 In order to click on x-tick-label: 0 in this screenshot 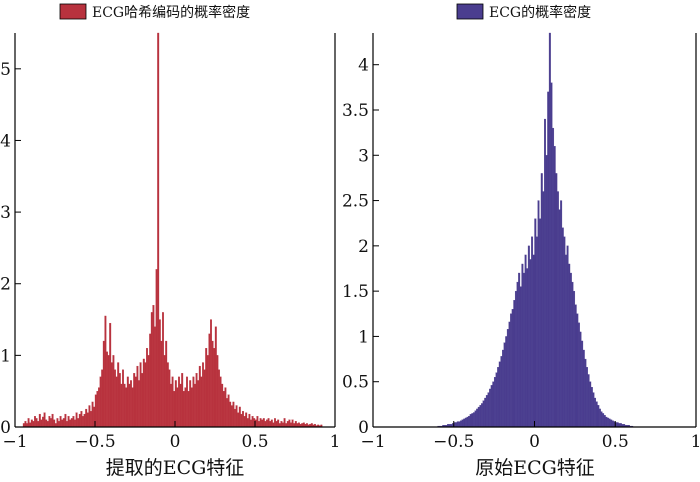, I will do `click(534, 442)`.